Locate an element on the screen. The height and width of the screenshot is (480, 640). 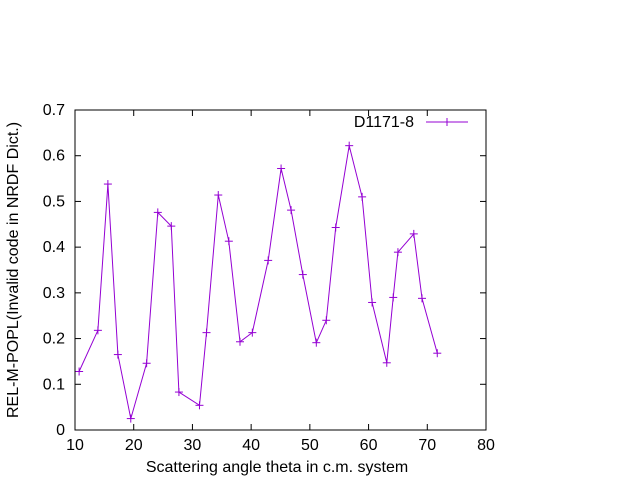
x-tick-label: 40 is located at coordinates (251, 445).